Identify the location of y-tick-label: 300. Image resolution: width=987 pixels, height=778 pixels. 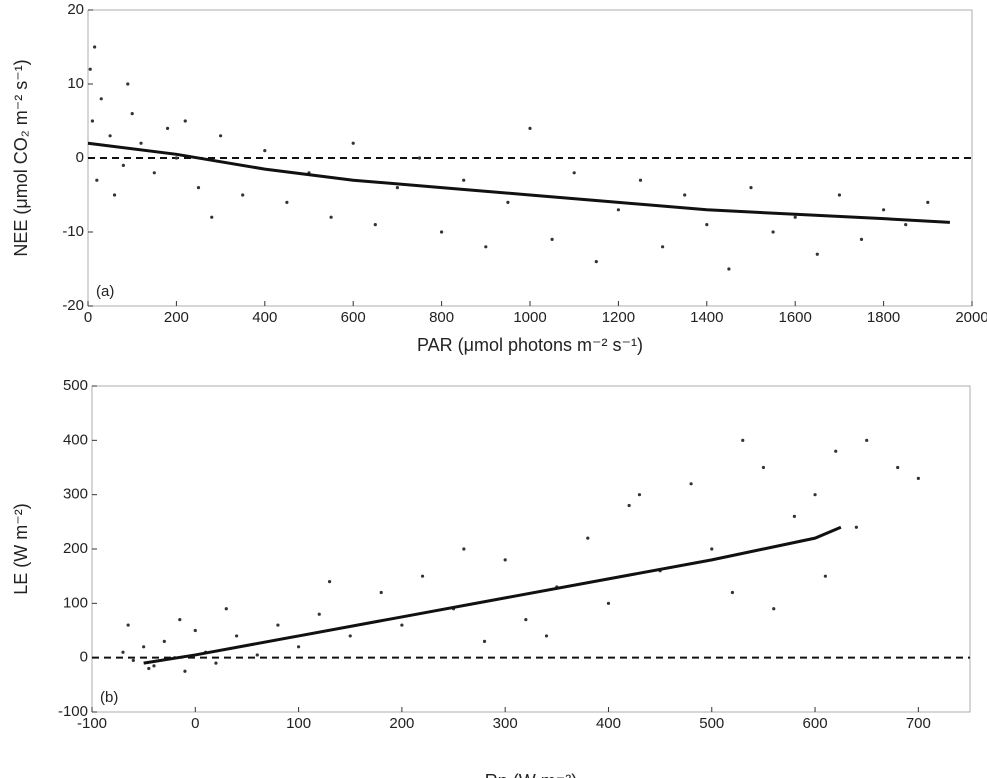
(75, 494).